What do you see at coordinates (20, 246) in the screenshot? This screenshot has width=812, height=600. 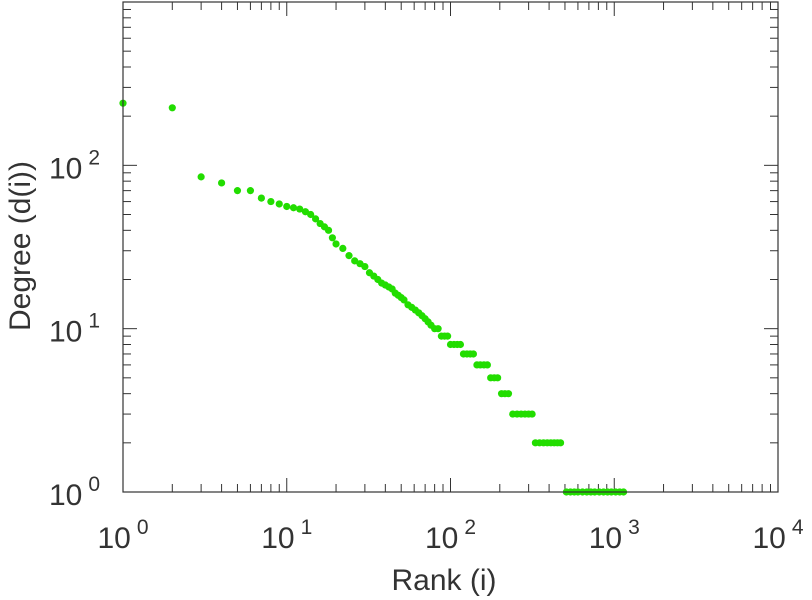 I see `y-axis-label: Degree (d(i))` at bounding box center [20, 246].